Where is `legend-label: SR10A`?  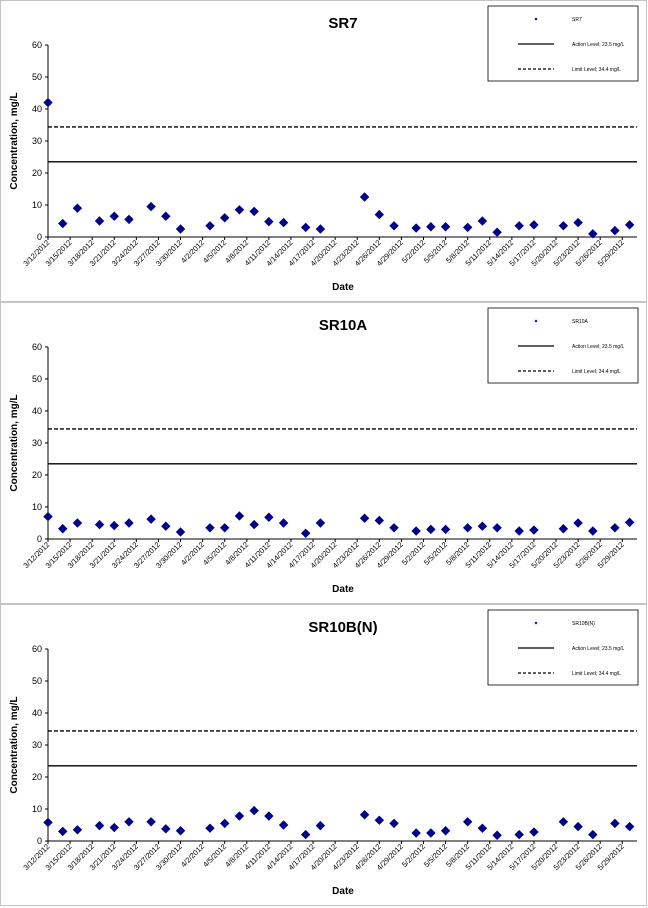
legend-label: SR10A is located at coordinates (580, 322).